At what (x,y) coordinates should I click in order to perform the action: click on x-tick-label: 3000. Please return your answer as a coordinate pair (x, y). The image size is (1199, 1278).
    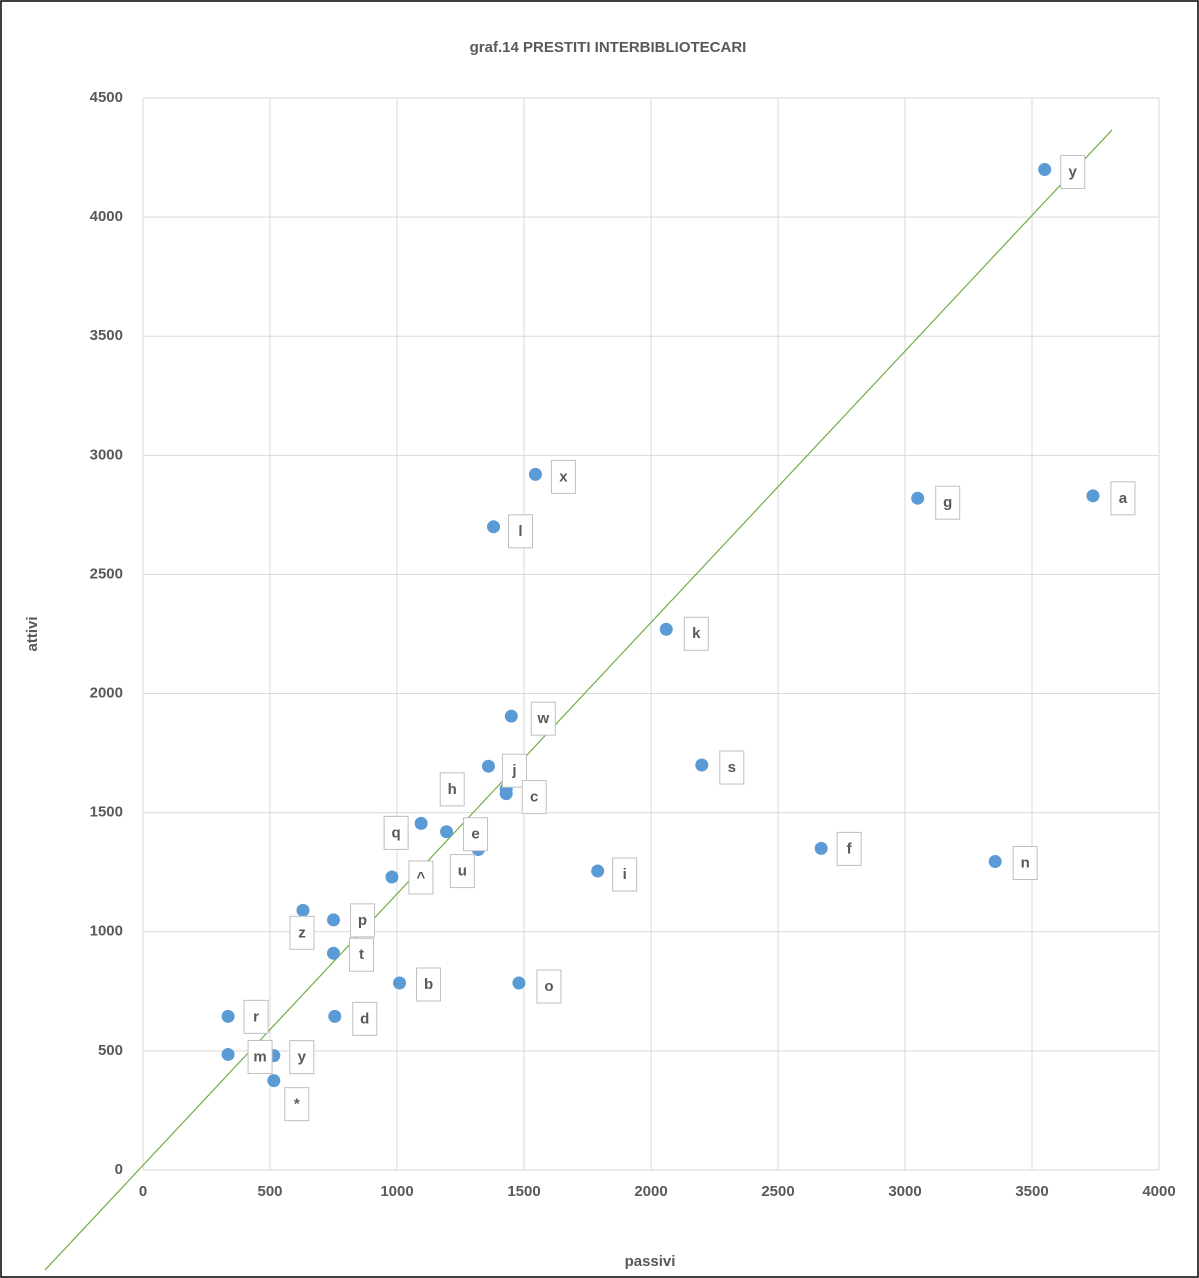
    Looking at the image, I should click on (904, 1191).